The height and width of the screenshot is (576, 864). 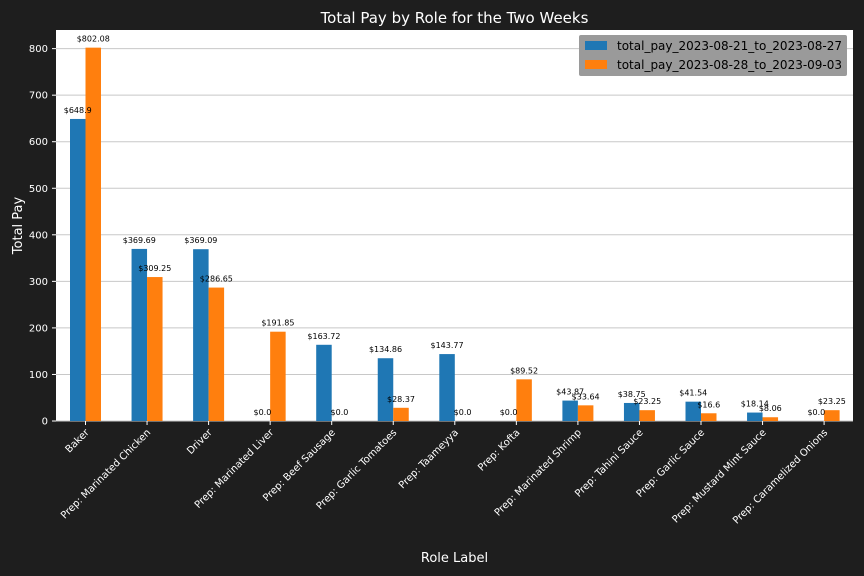 I want to click on legend-label-series-1: total_pay_2023-08-21_to_2023-08-27, so click(x=729, y=46).